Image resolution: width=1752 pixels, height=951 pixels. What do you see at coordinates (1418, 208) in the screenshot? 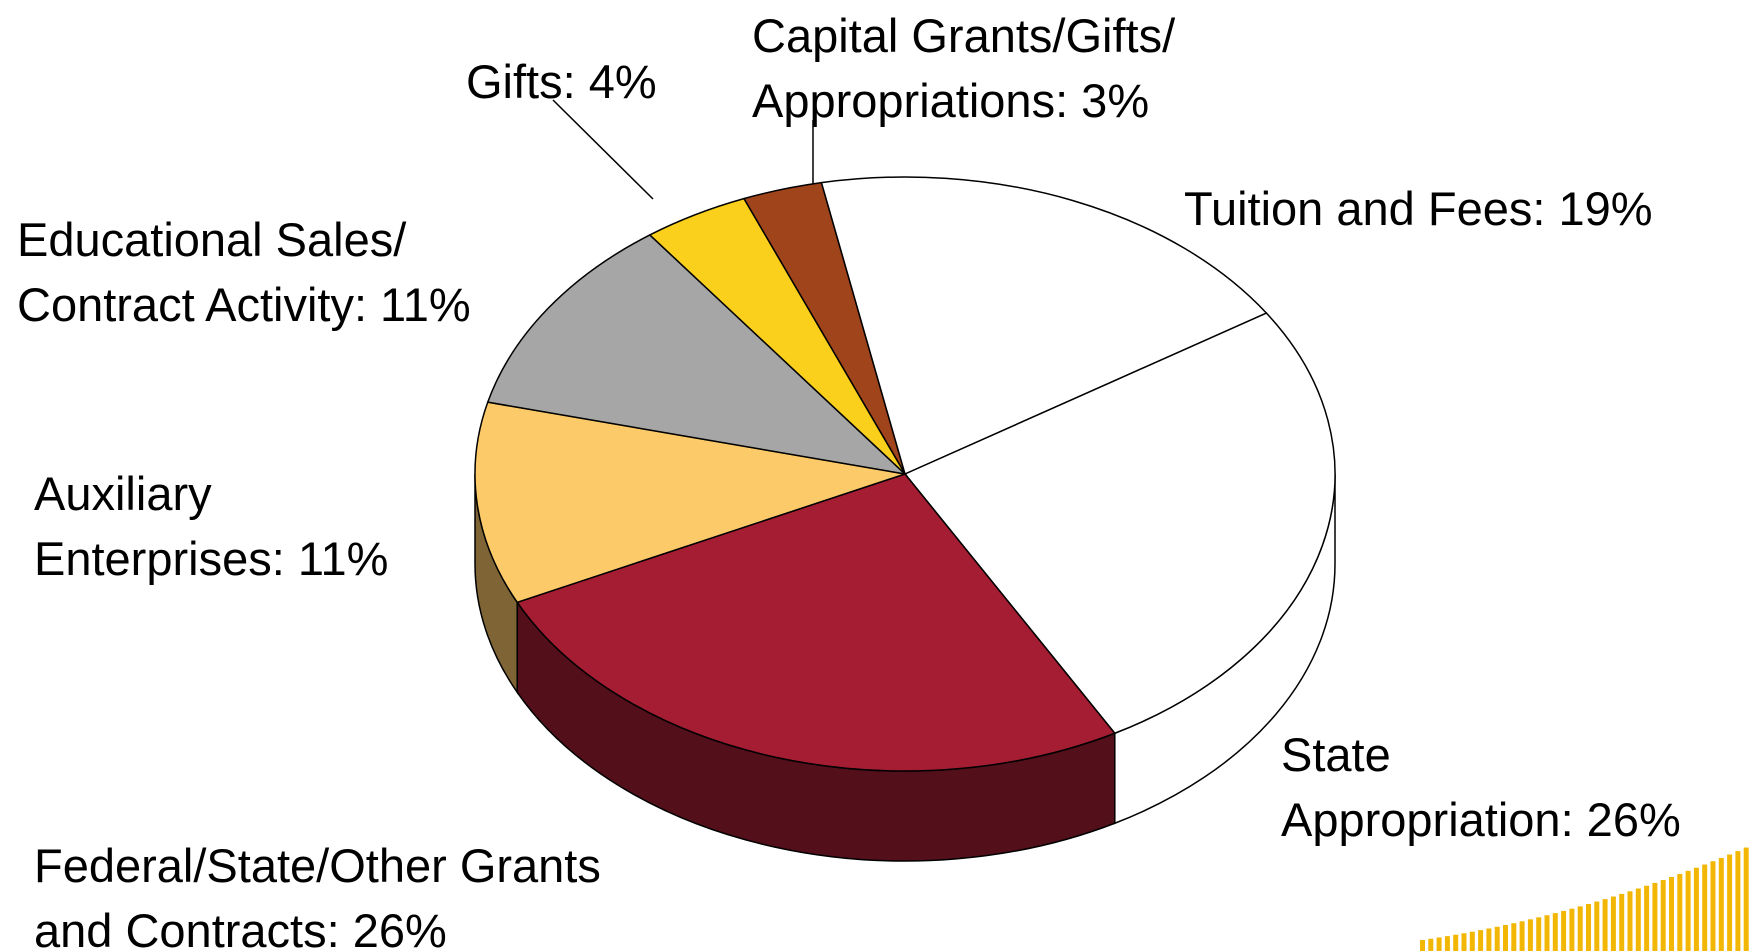
I see `data-label: Tuition and Fees: 19%` at bounding box center [1418, 208].